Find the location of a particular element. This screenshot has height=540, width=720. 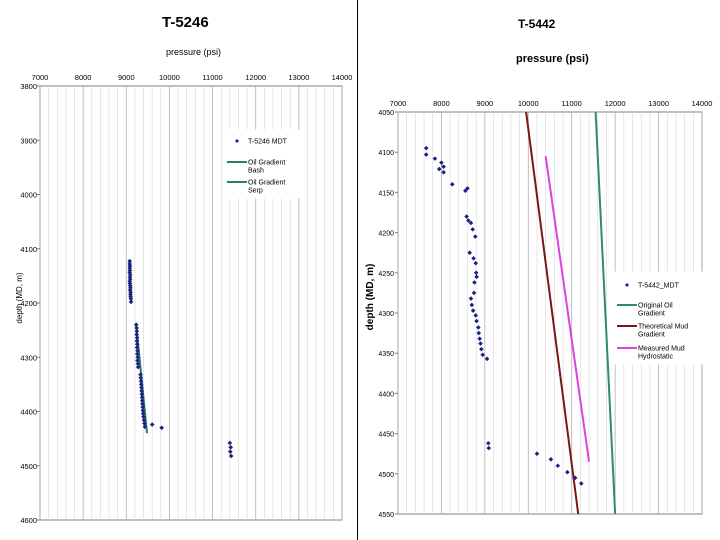

y-tick-label: 4600 is located at coordinates (28, 520).